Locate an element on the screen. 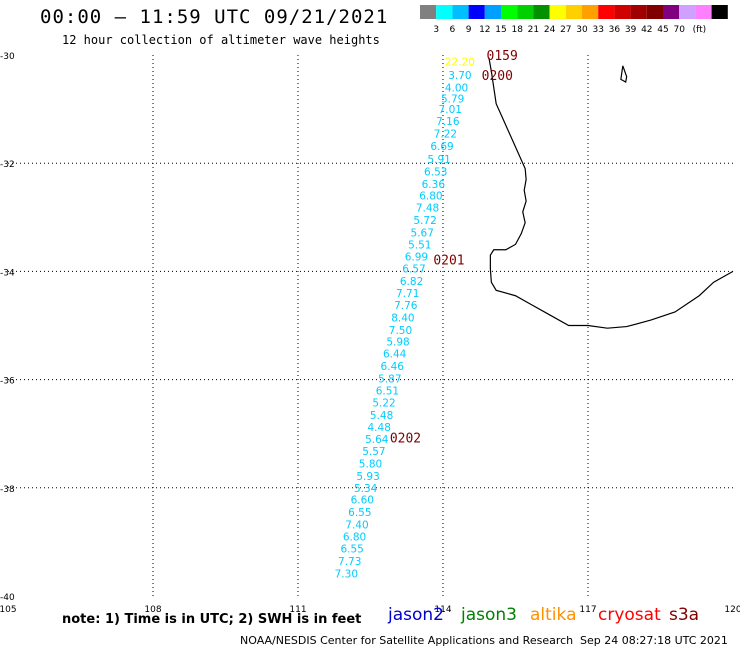 This screenshot has height=650, width=740. wave-height-value: 5.72 is located at coordinates (424, 221).